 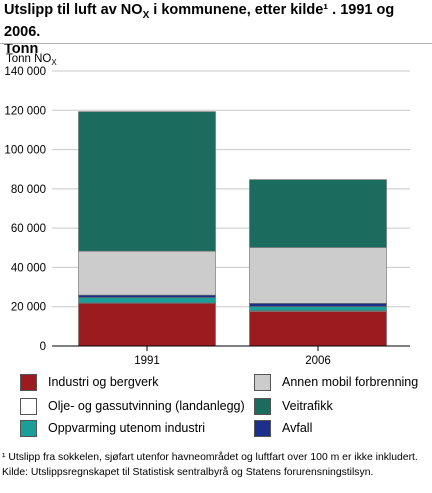 What do you see at coordinates (262, 406) in the screenshot?
I see `legend-swatch-veitrafikk` at bounding box center [262, 406].